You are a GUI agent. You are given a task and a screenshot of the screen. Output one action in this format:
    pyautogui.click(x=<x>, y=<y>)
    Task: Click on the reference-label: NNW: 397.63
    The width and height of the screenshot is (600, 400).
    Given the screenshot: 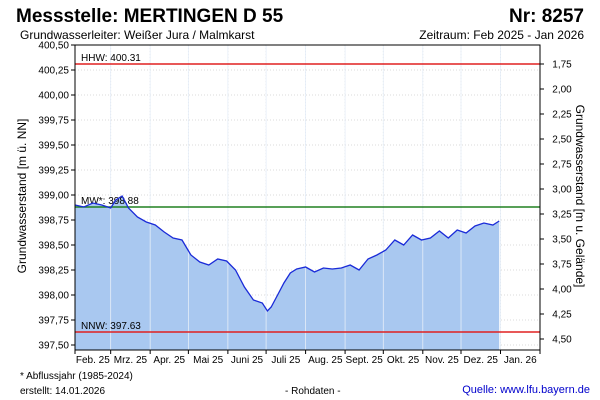 What is the action you would take?
    pyautogui.click(x=111, y=326)
    